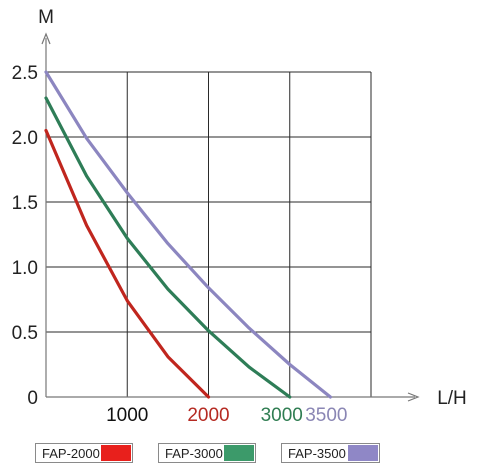 The height and width of the screenshot is (475, 486). What do you see at coordinates (25, 333) in the screenshot?
I see `y-tick-label: 0.5` at bounding box center [25, 333].